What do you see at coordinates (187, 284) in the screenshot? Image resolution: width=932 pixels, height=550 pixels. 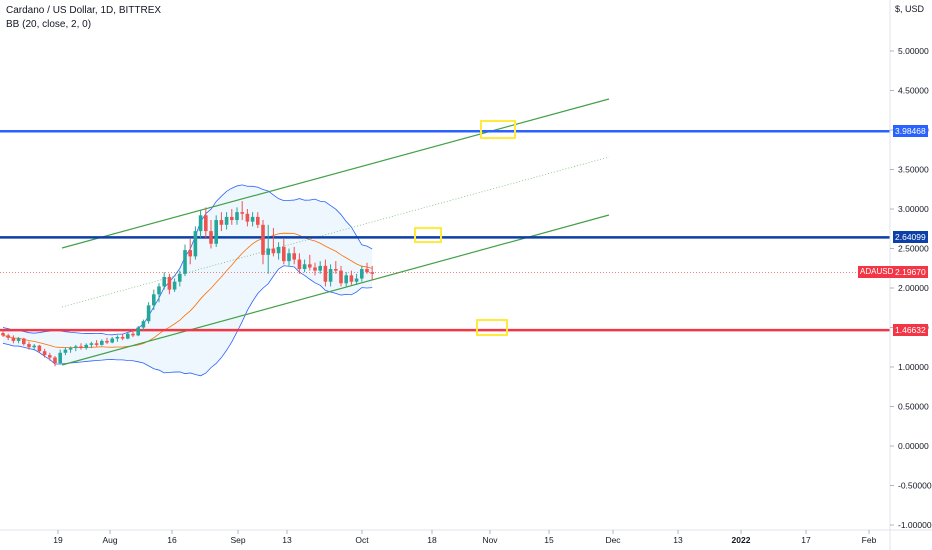 I see `candlestick-series` at bounding box center [187, 284].